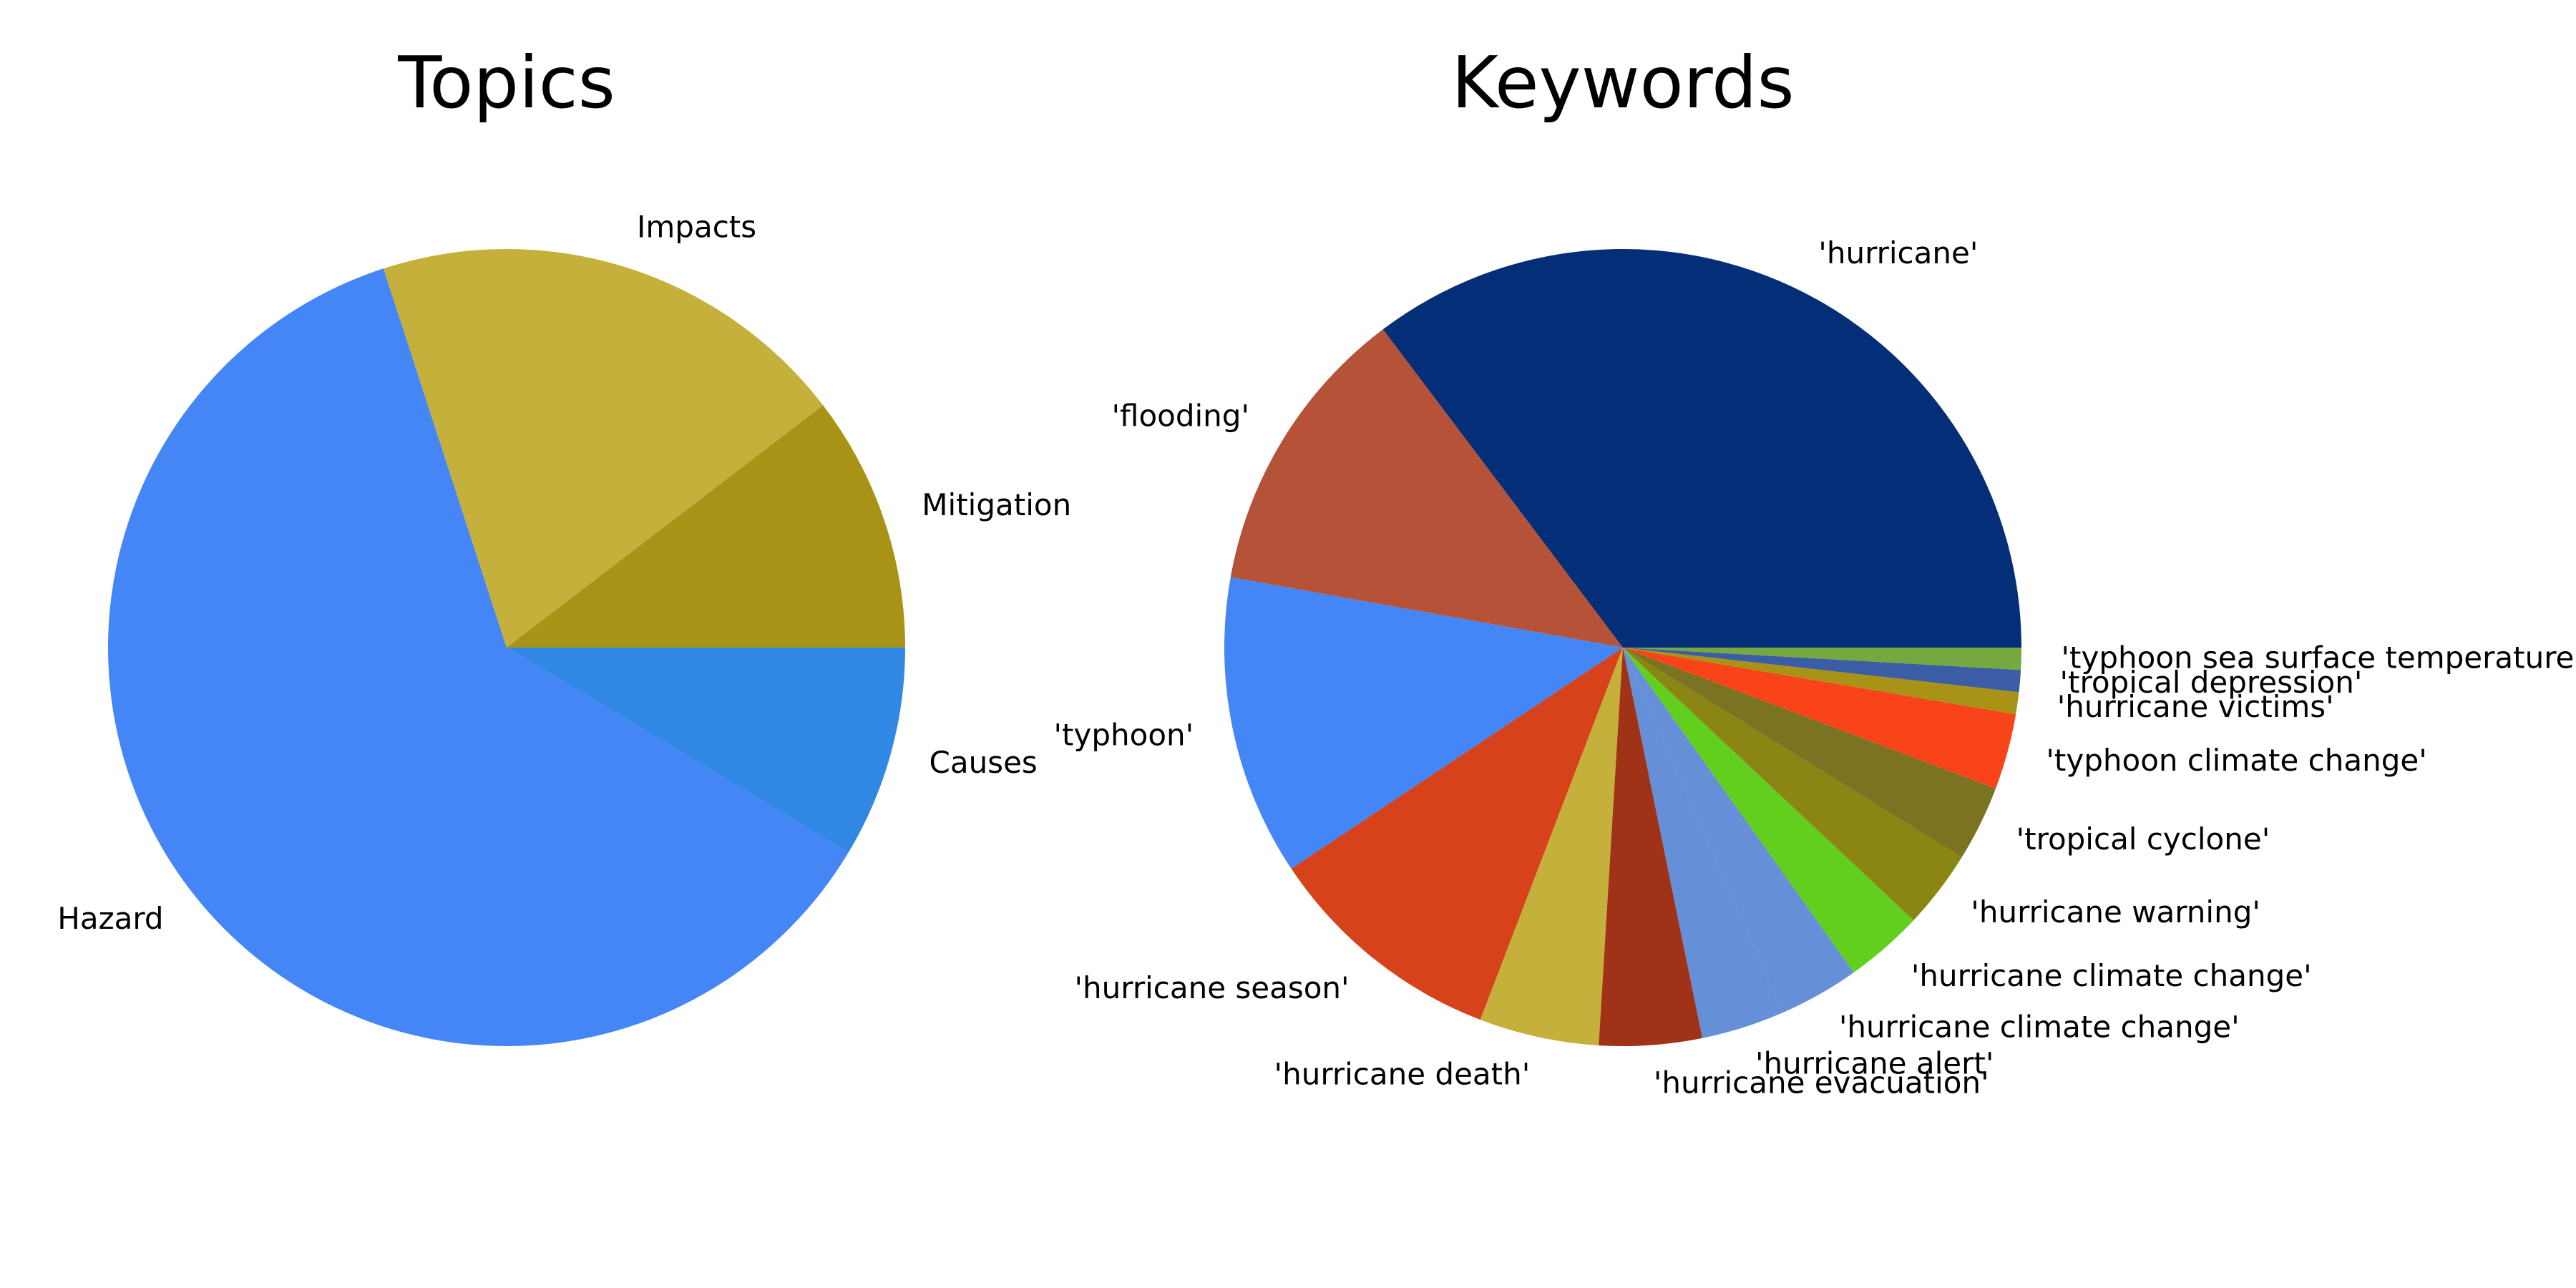  What do you see at coordinates (1212, 987) in the screenshot?
I see `keywords-label-hurricane-season-3: 'hurricane season'` at bounding box center [1212, 987].